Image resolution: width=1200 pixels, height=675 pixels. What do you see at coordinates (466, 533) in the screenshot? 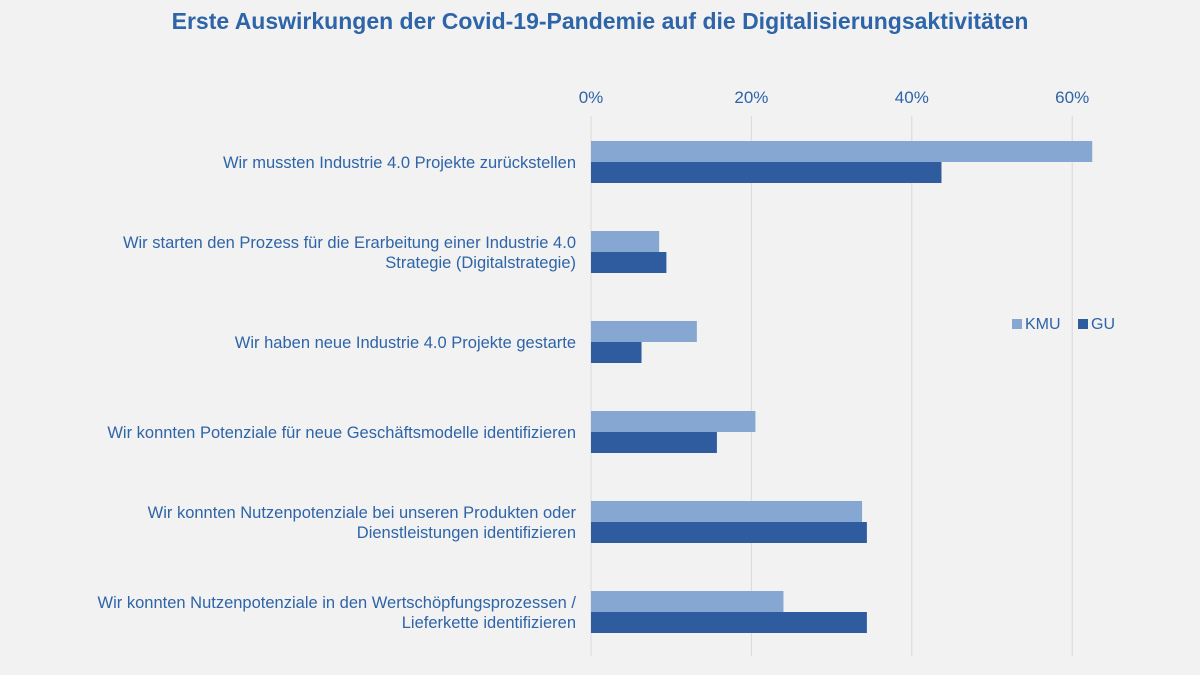
I see `category-label: Dienstleistungen identifizieren` at bounding box center [466, 533].